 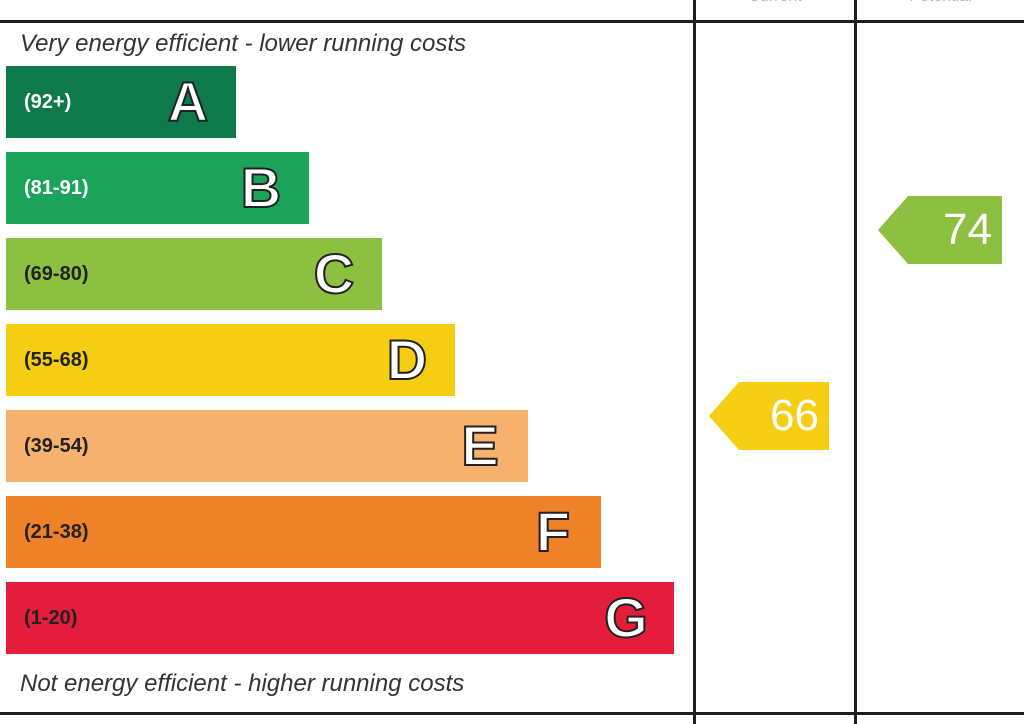 I want to click on band-range-label: (39-54), so click(x=56, y=446).